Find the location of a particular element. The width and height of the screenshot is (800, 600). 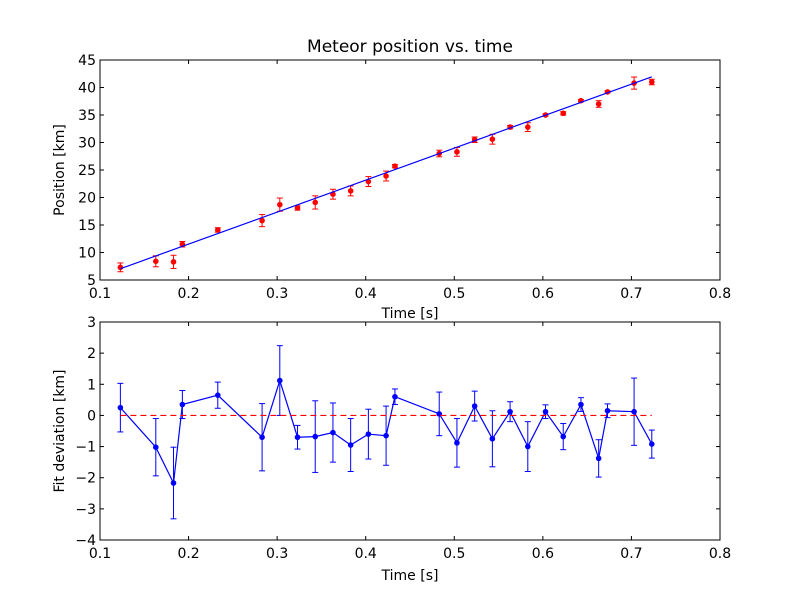

position-y-tick-label: 25 is located at coordinates (87, 171).